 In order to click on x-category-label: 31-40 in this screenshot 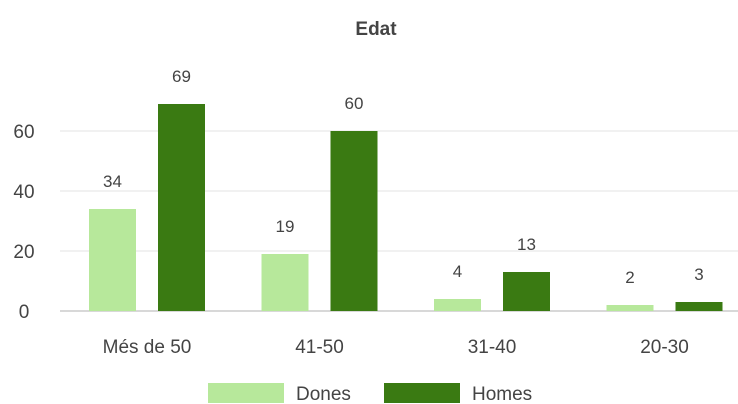, I will do `click(492, 347)`.